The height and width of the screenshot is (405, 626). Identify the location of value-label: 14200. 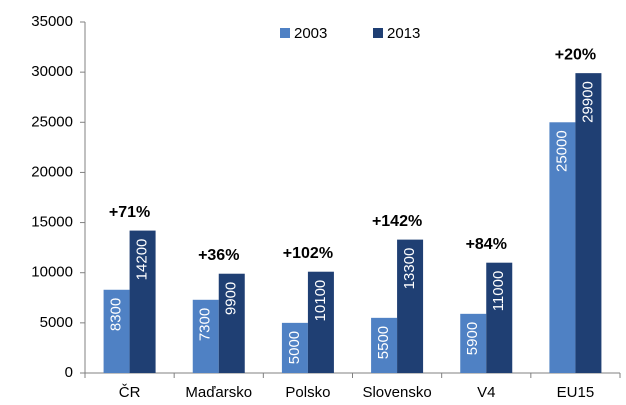
(142, 260).